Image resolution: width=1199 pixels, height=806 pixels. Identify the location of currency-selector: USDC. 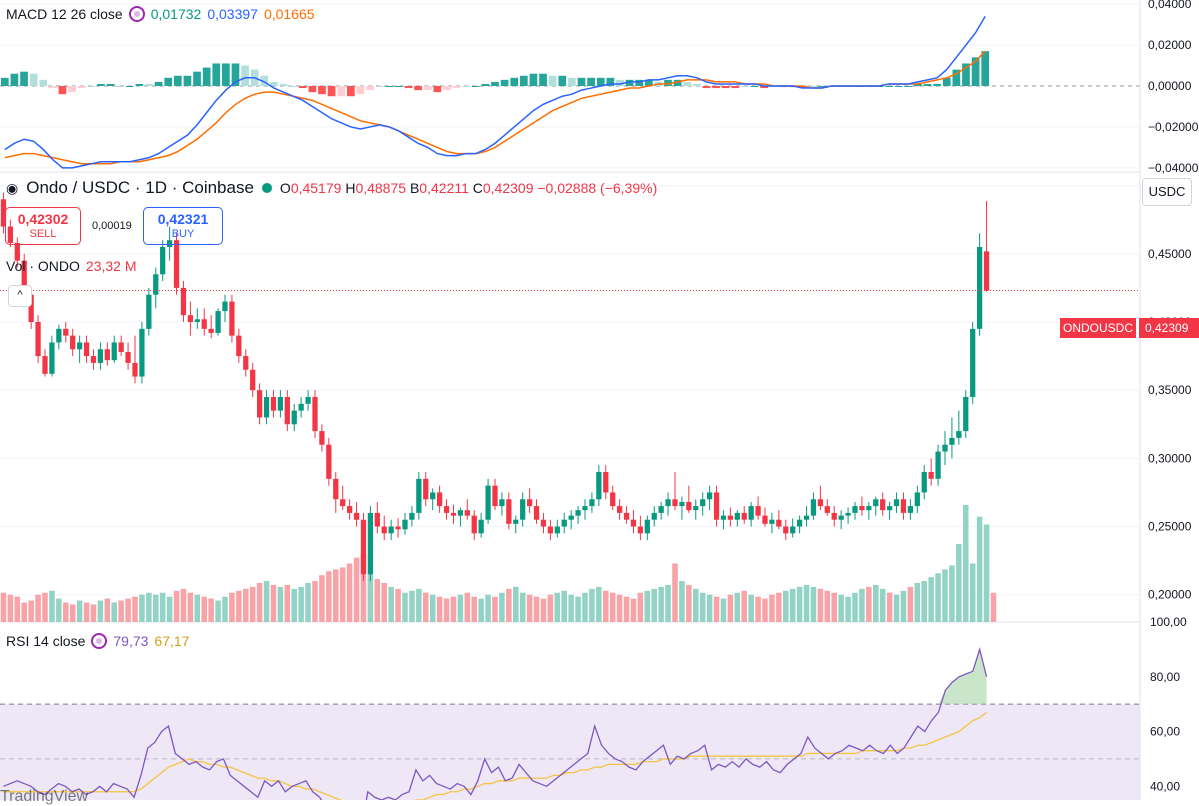
(1167, 192).